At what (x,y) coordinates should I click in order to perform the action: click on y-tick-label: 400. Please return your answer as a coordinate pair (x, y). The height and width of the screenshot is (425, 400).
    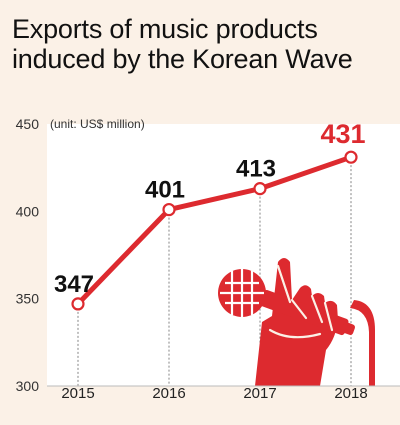
    Looking at the image, I should click on (28, 211).